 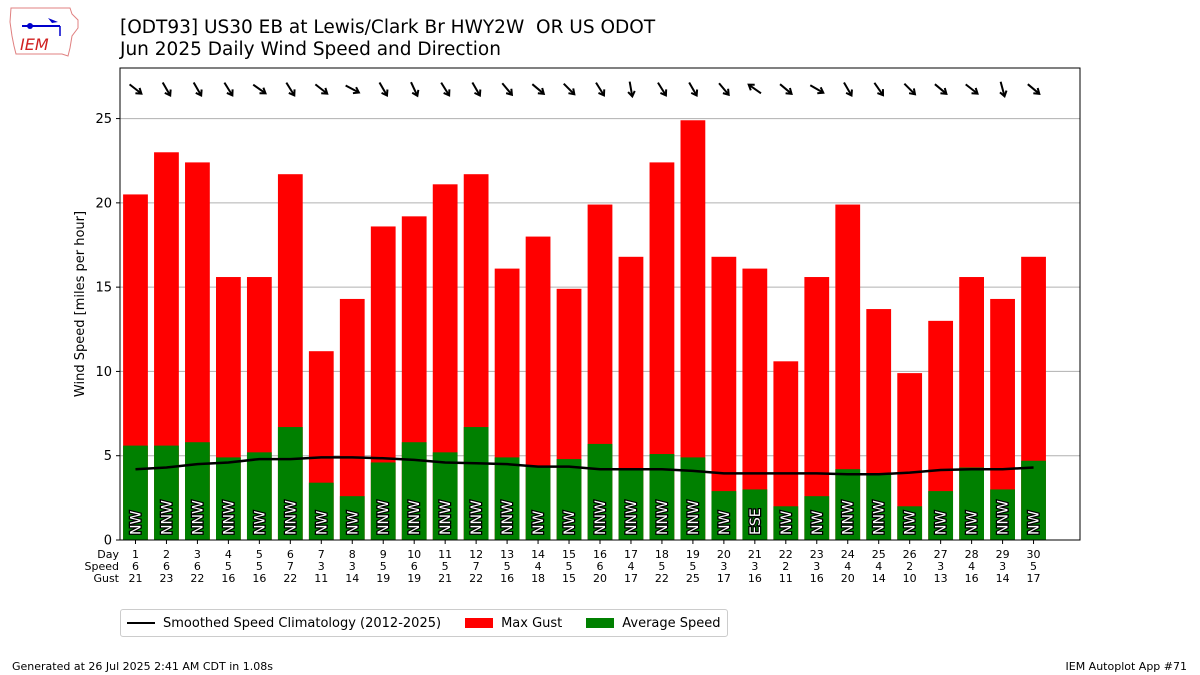 I want to click on y-tick-label: 20, so click(x=103, y=203).